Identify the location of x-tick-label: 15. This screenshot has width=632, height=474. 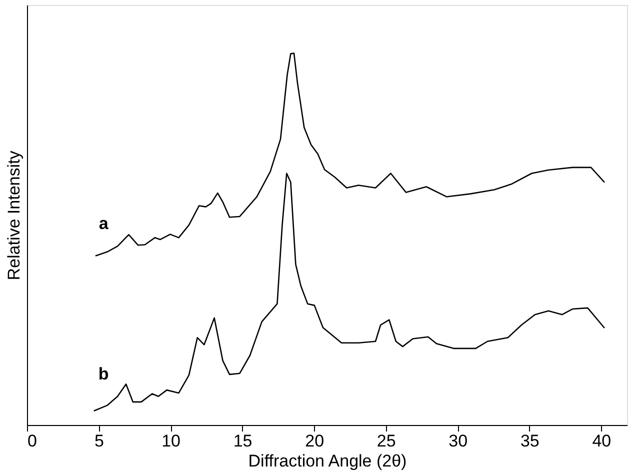
(242, 441).